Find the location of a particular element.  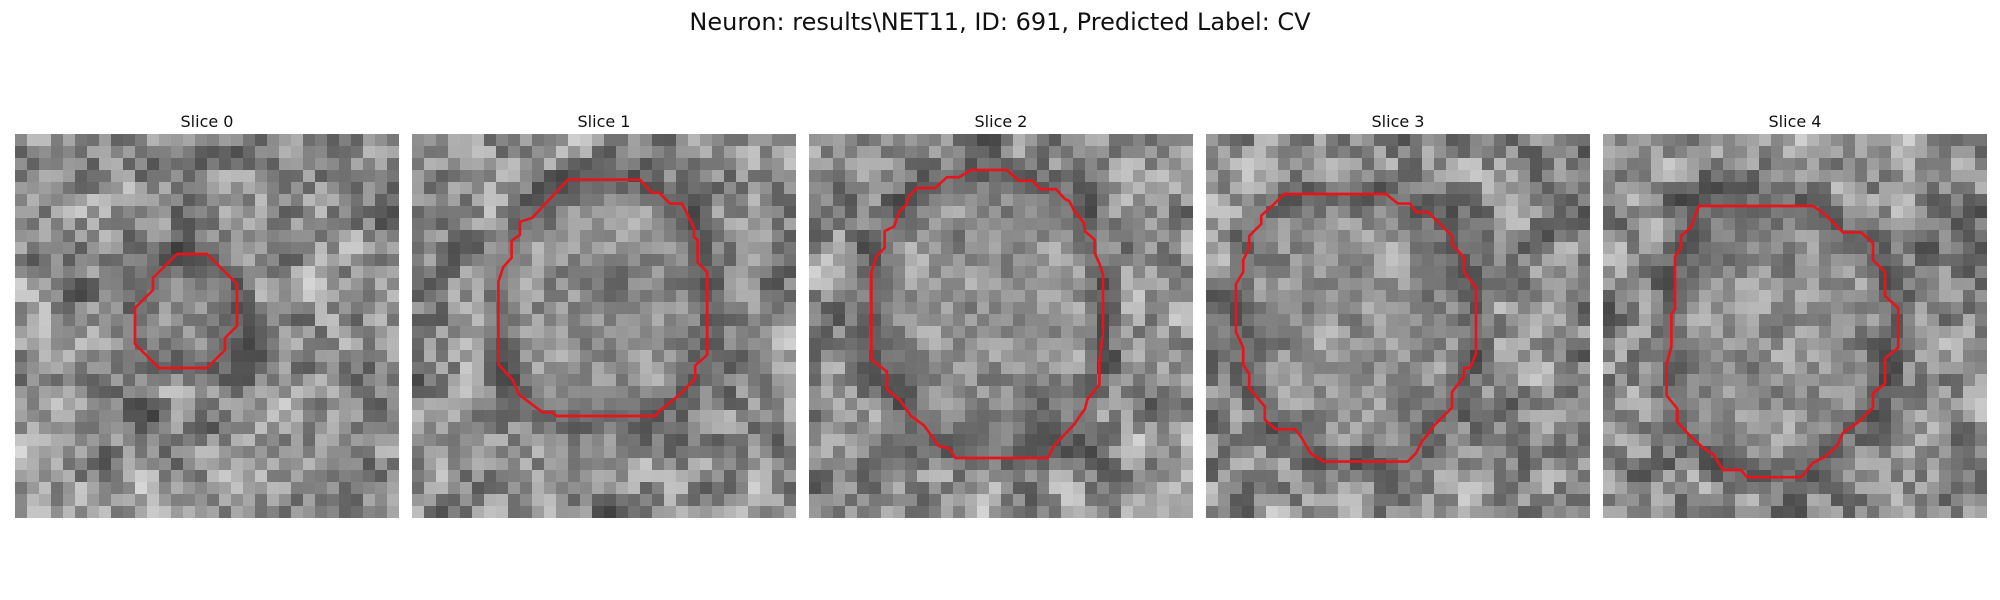

slice-title: Slice 2 is located at coordinates (1001, 121).